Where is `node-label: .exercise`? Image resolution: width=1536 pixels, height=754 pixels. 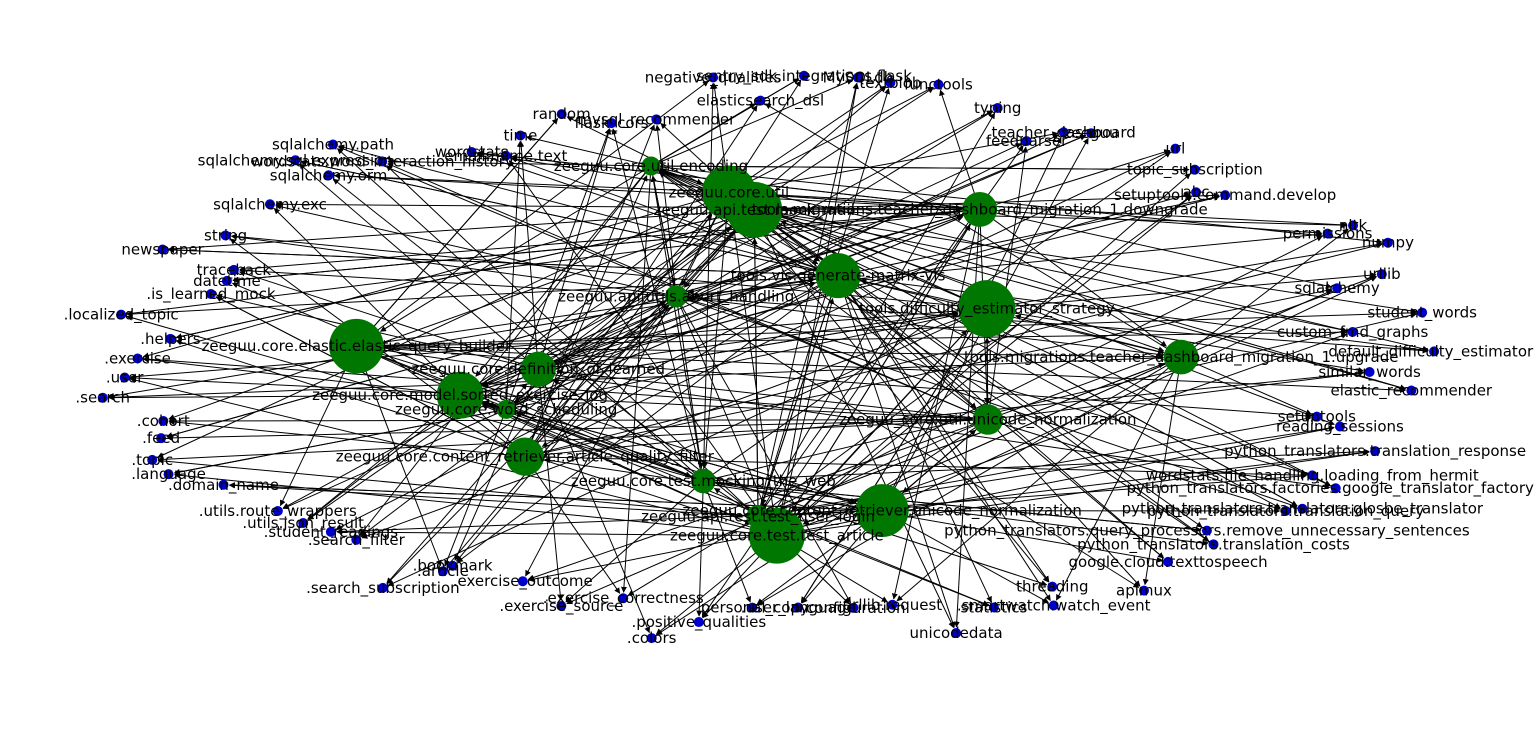 node-label: .exercise is located at coordinates (137, 358).